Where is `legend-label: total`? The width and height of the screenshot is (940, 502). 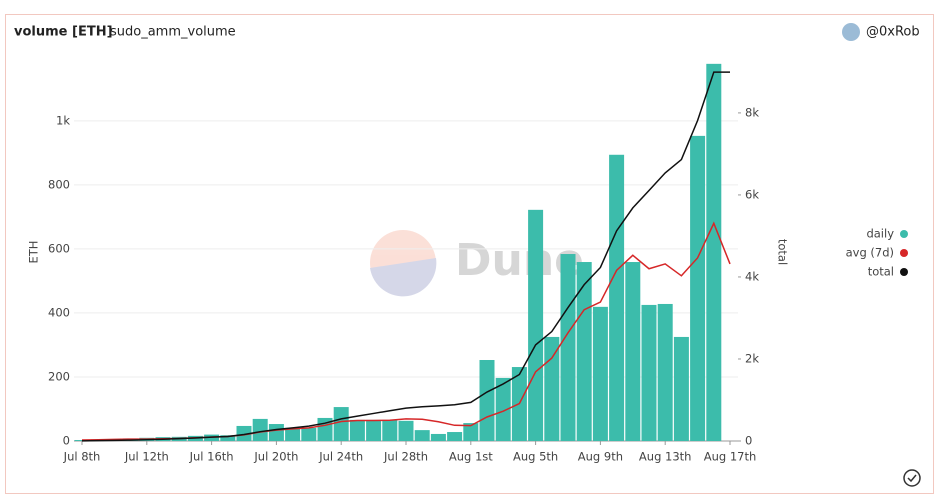 legend-label: total is located at coordinates (881, 272).